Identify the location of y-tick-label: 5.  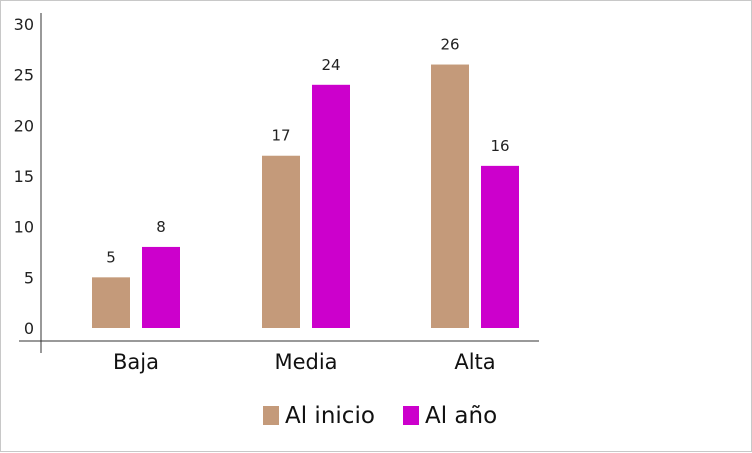
(29, 277).